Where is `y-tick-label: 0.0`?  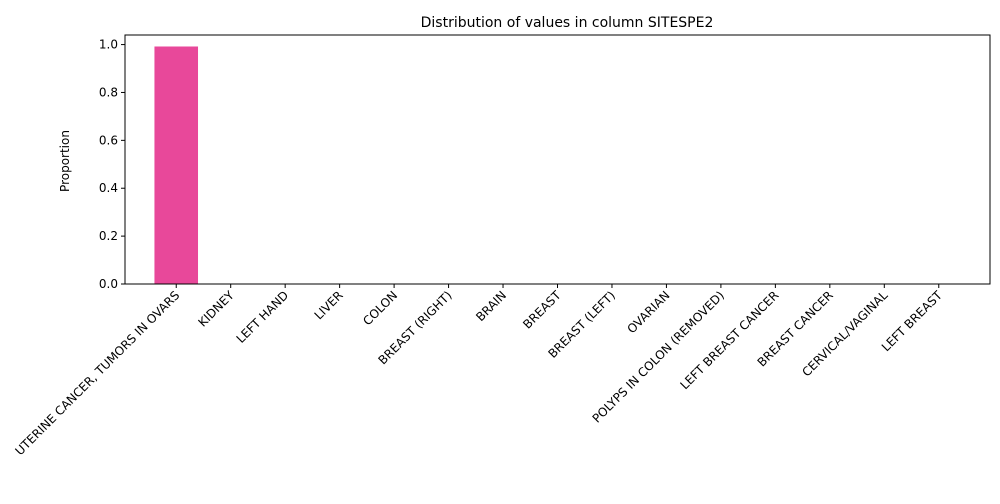
y-tick-label: 0.0 is located at coordinates (108, 284).